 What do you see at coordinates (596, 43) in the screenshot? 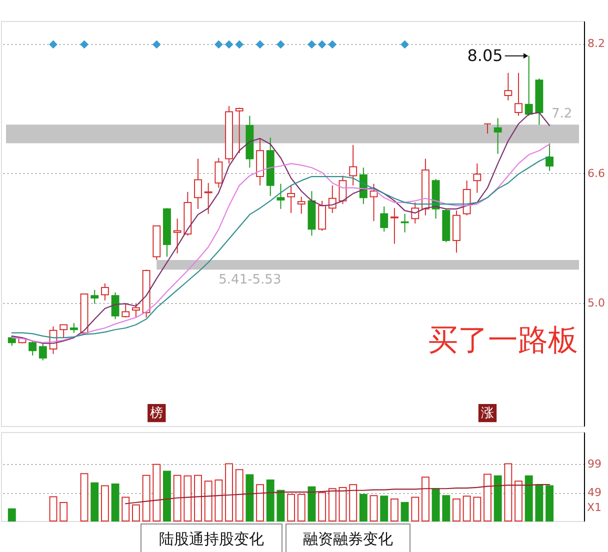
I see `y-tick-label: 8.2` at bounding box center [596, 43].